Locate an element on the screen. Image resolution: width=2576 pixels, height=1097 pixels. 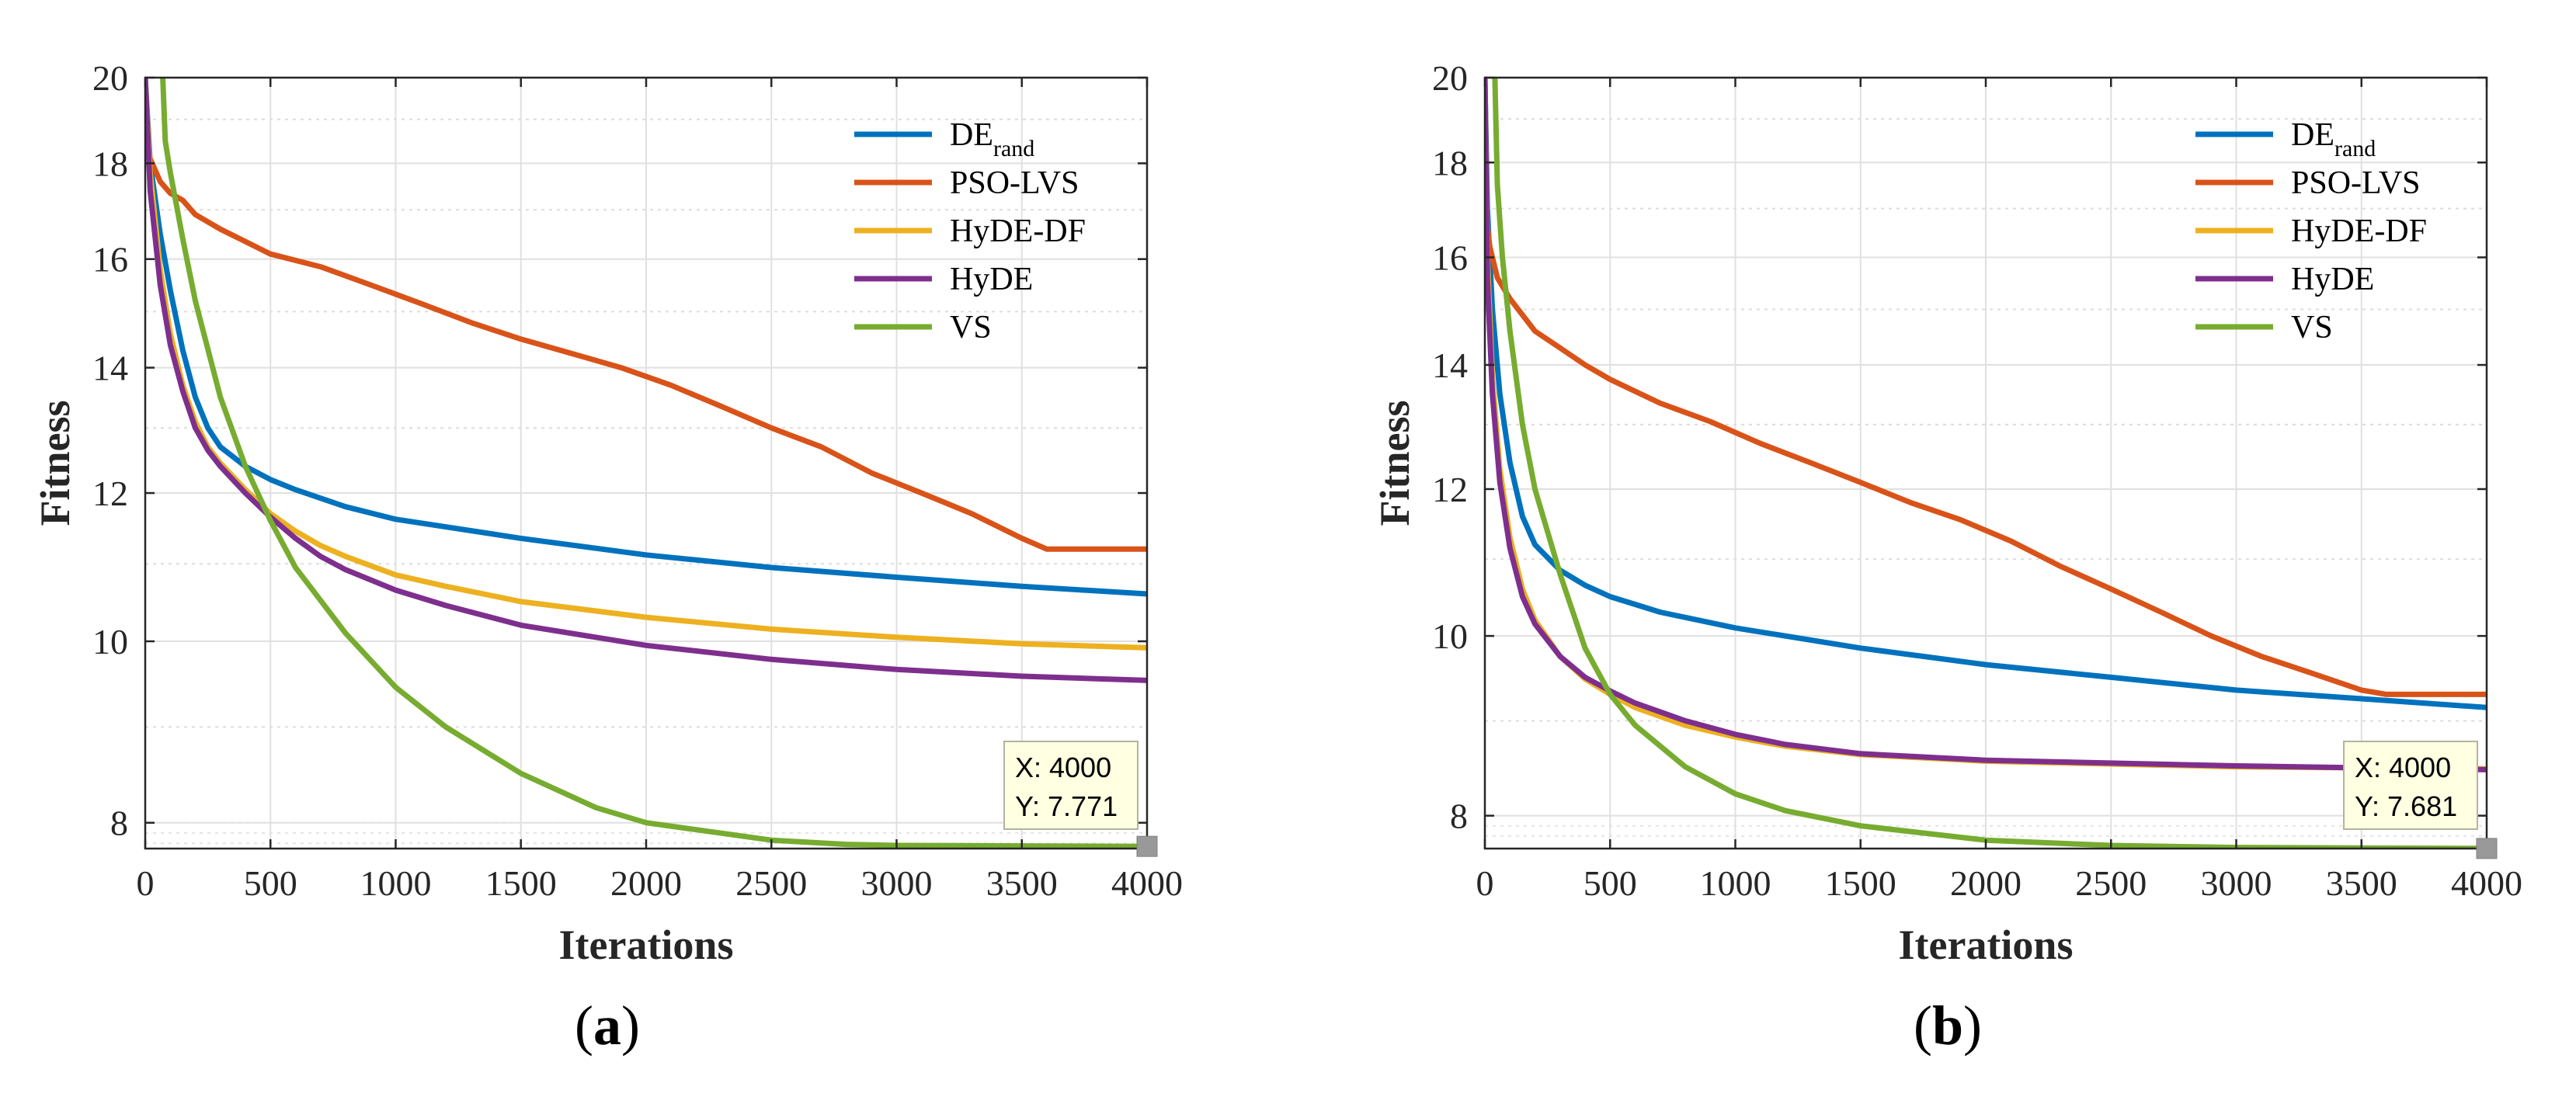
series-line-pso-lvs is located at coordinates (646, 343).